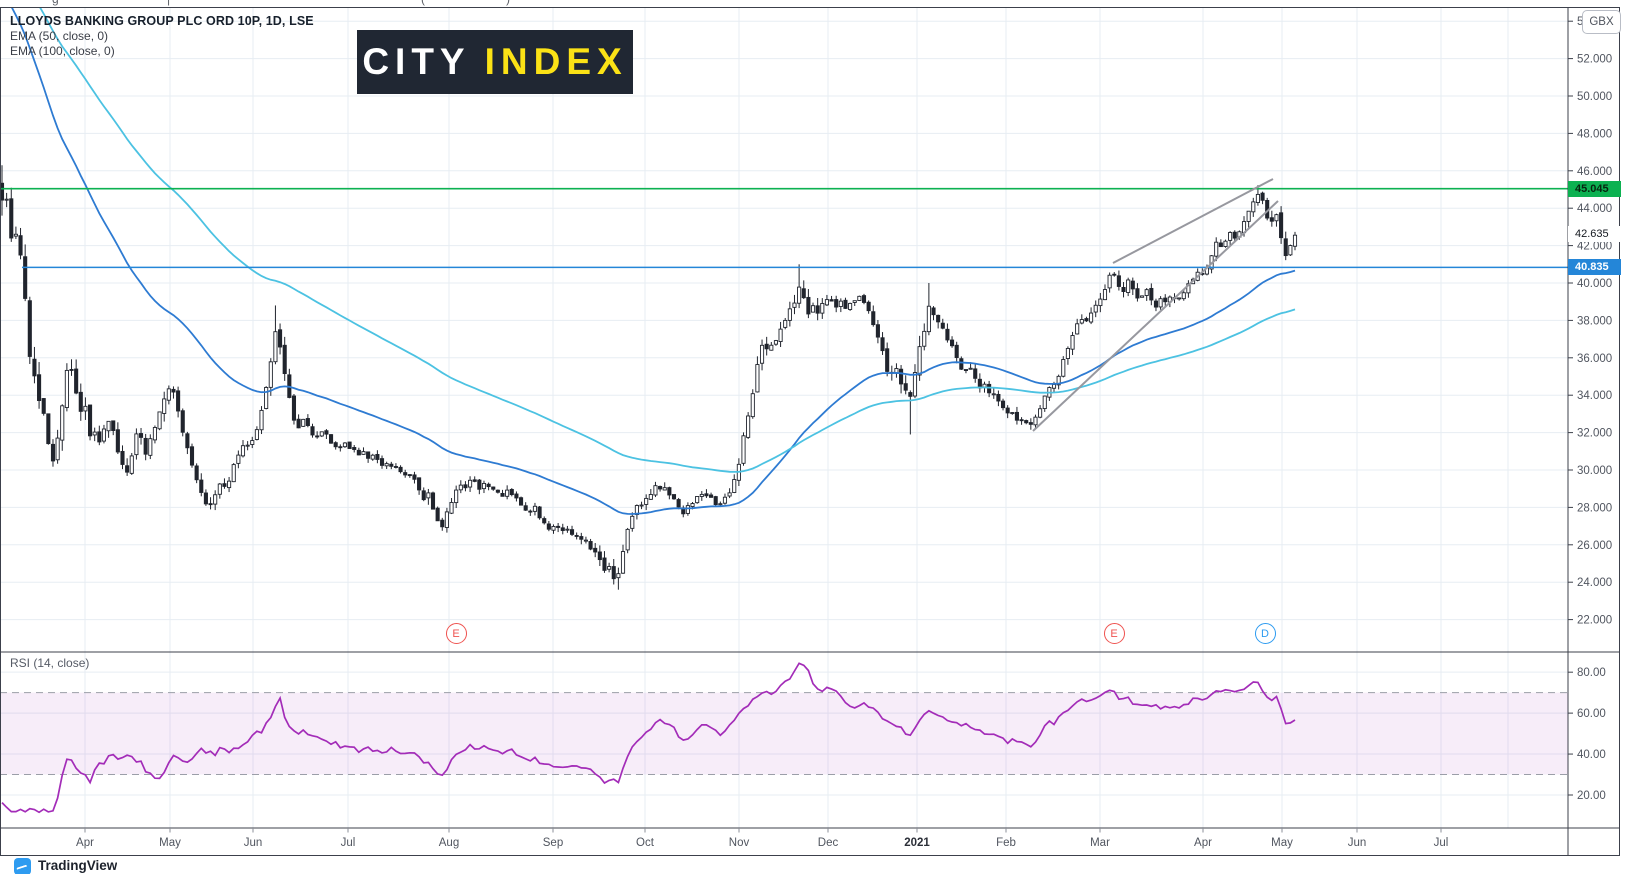 This screenshot has width=1627, height=874. What do you see at coordinates (78, 865) in the screenshot?
I see `tradingview-wordmark: TradingView` at bounding box center [78, 865].